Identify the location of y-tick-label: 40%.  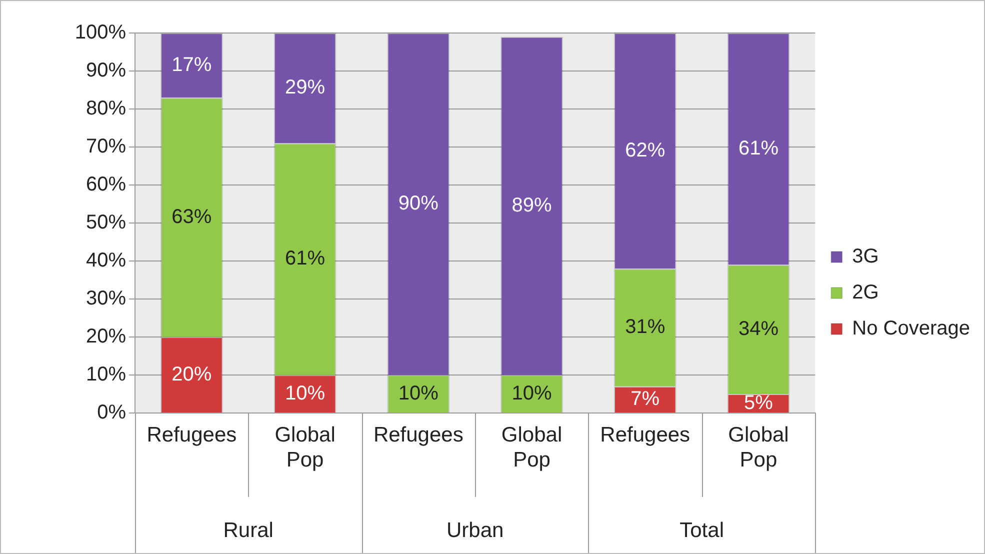
(106, 261).